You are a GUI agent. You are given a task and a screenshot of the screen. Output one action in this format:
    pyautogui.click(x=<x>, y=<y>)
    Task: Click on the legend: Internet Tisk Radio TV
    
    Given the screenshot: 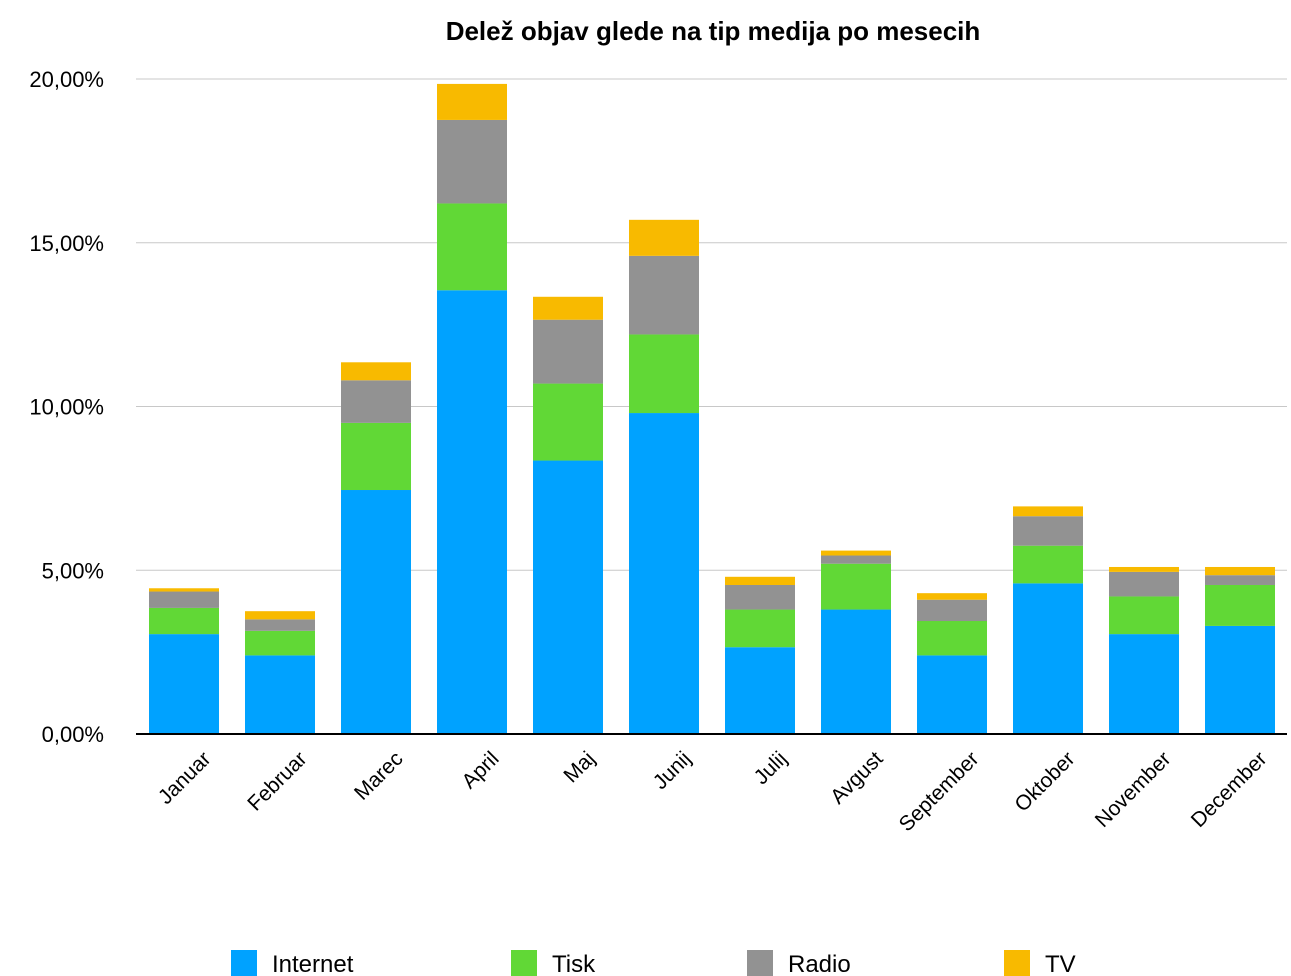 What is the action you would take?
    pyautogui.click(x=653, y=963)
    